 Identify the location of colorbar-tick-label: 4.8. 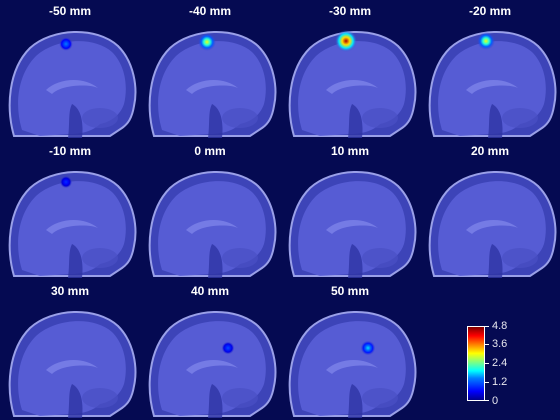
(500, 326).